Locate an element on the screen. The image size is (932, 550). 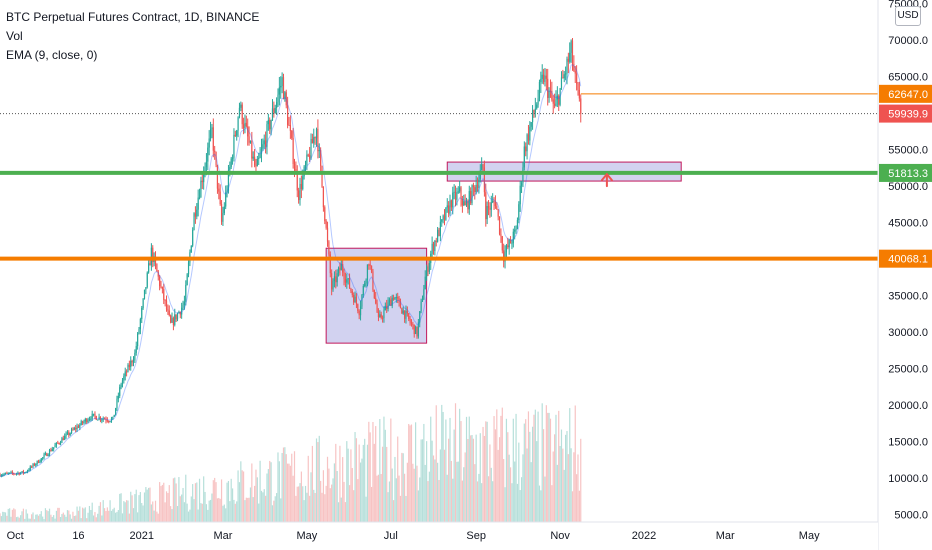
price-label-bg is located at coordinates (905, 172).